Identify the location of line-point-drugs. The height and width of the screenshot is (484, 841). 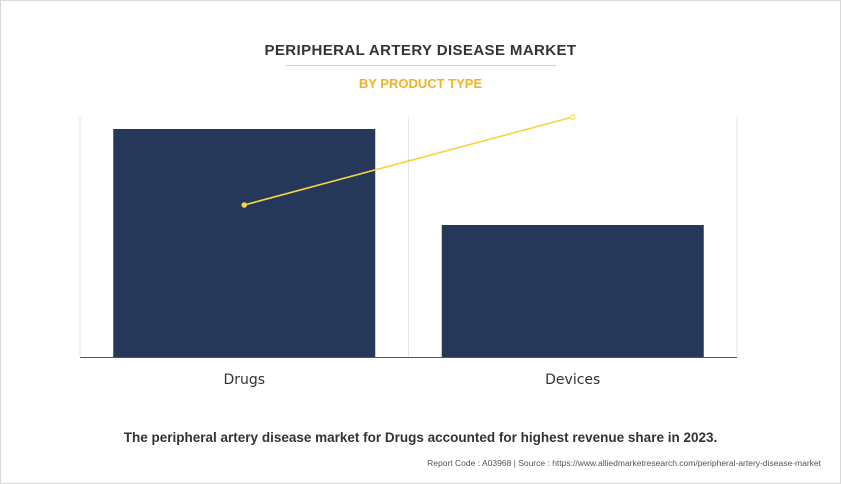
(244, 205).